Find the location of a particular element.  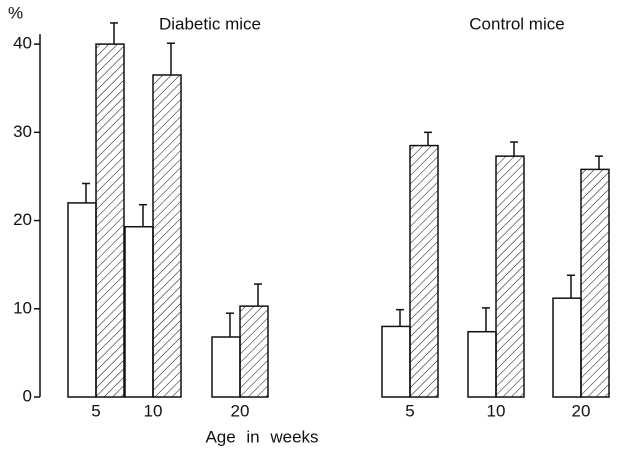

group-label: Diabetic mice is located at coordinates (210, 23).